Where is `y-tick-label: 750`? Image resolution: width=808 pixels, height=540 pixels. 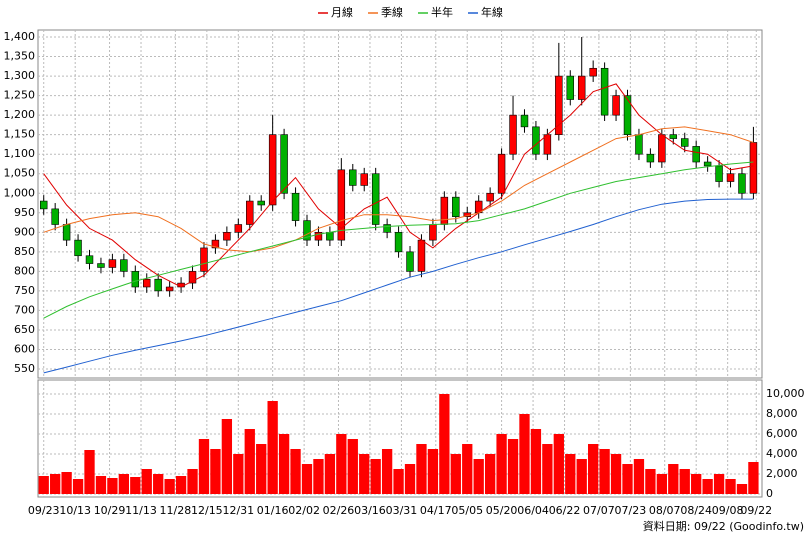
y-tick-label: 750 is located at coordinates (24, 290).